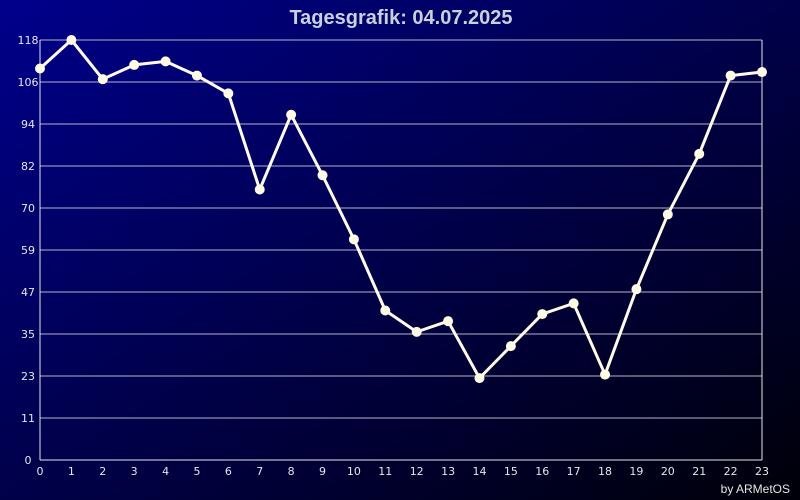 The image size is (800, 500). I want to click on x-tick-label: 4, so click(165, 471).